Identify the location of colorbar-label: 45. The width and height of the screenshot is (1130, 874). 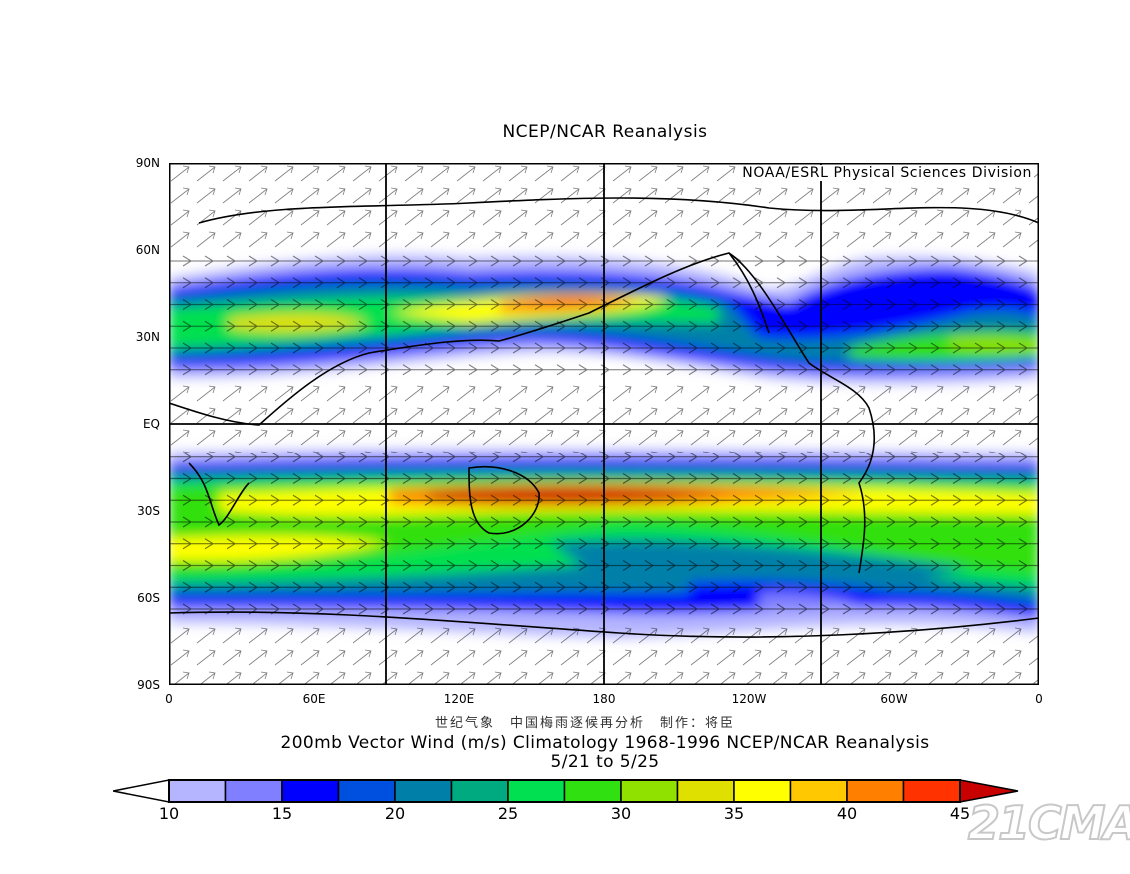
(960, 813).